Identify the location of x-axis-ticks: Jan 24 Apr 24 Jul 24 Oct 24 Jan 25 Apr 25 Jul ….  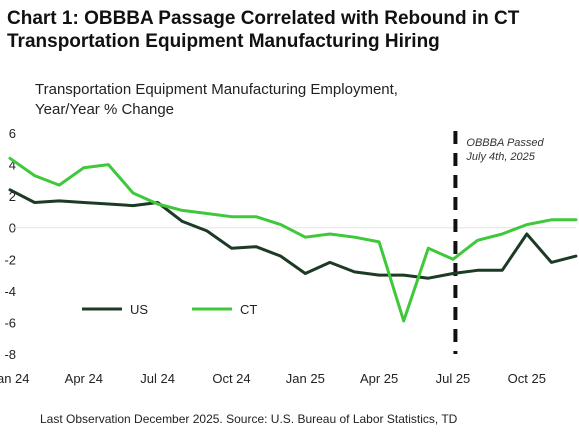
(273, 378).